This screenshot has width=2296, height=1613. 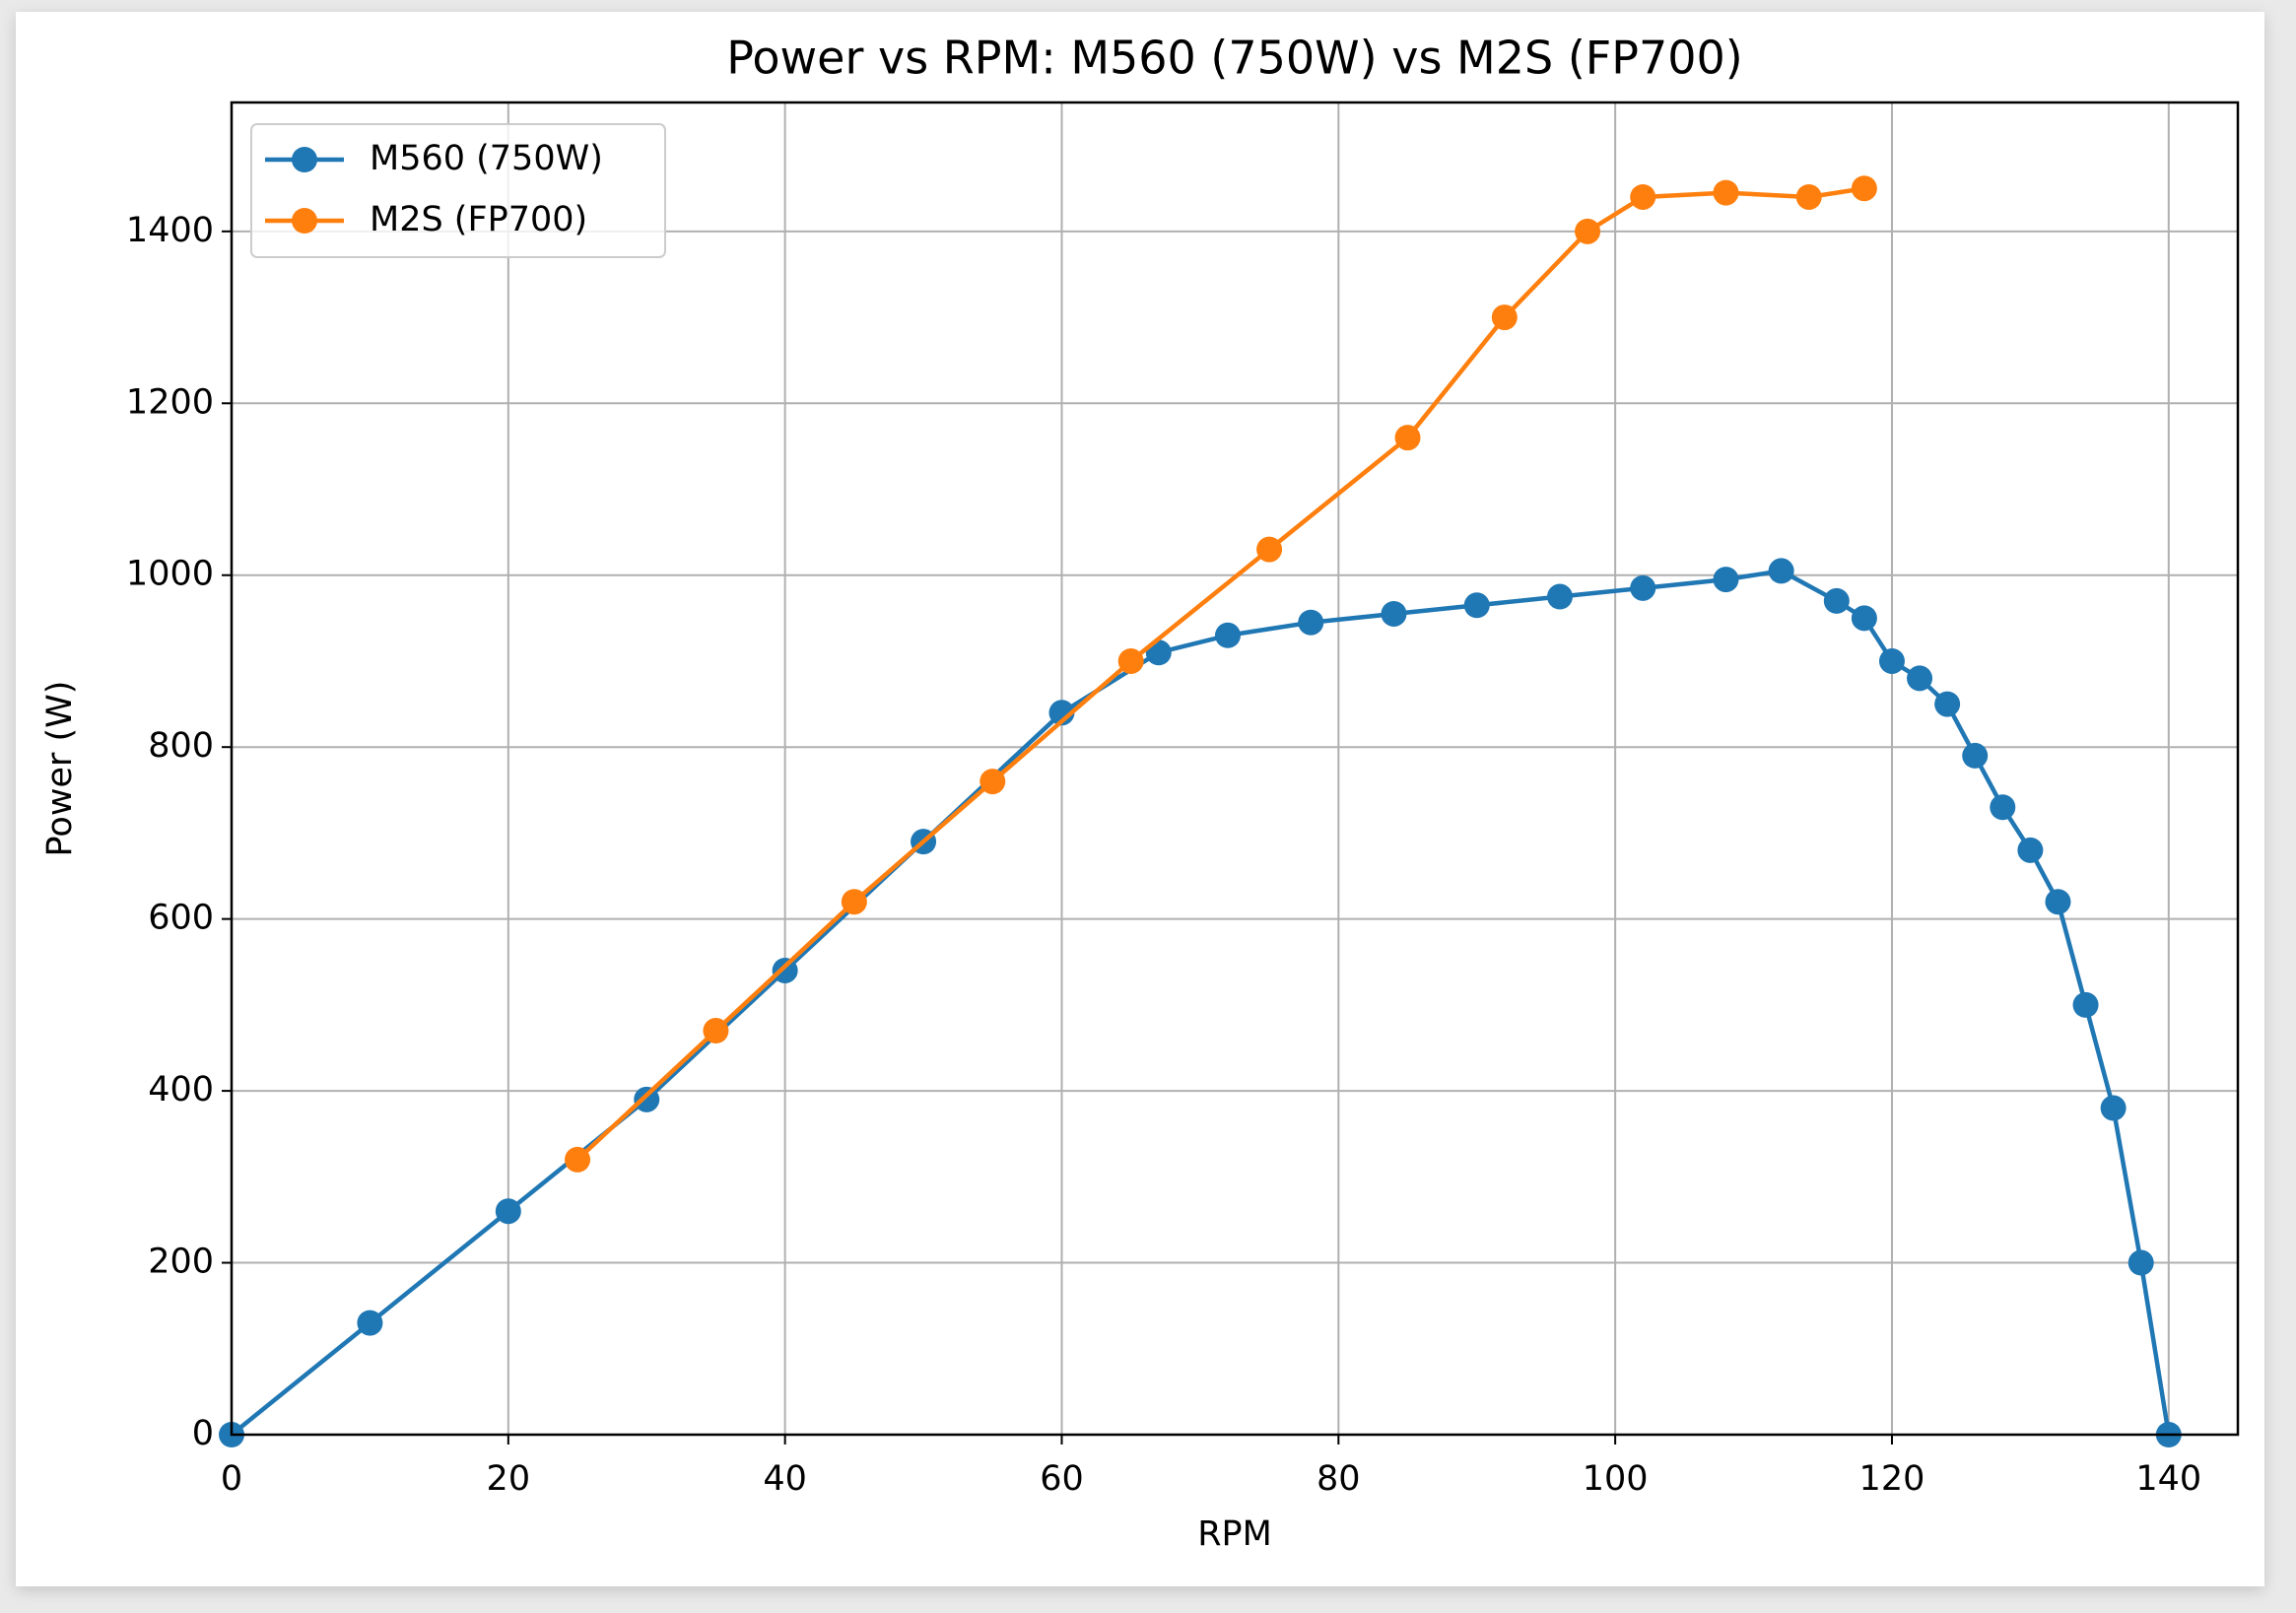 I want to click on legend: M560 (750W) M2S (FP700), so click(x=458, y=190).